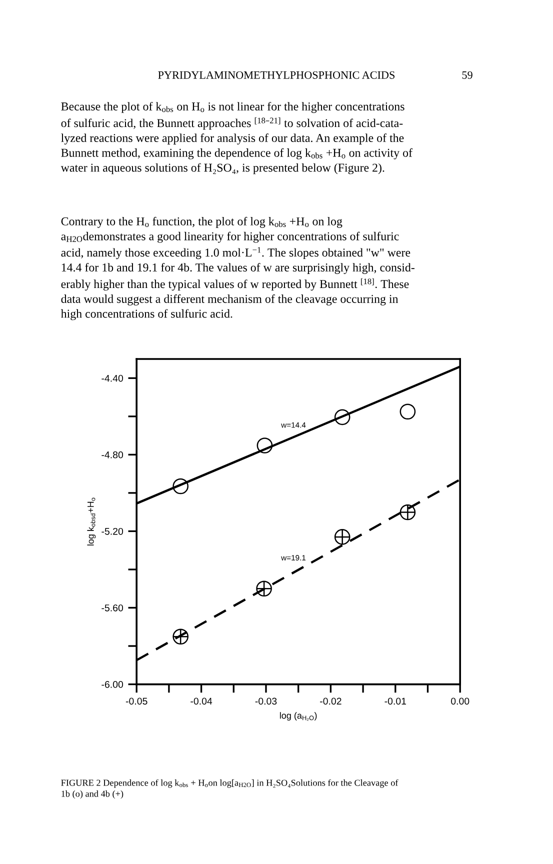 This screenshot has width=553, height=864. I want to click on y-axis-title: log k$_{obsd}$+H$_{o}$, so click(91, 522).